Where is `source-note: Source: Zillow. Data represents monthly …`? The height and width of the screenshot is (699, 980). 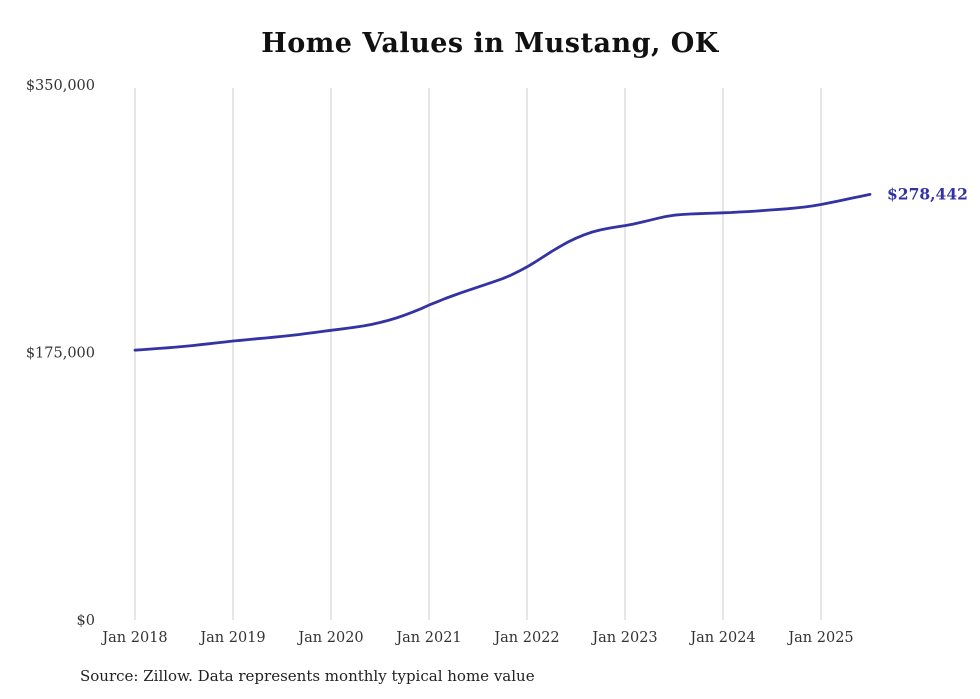 source-note: Source: Zillow. Data represents monthly … is located at coordinates (307, 676).